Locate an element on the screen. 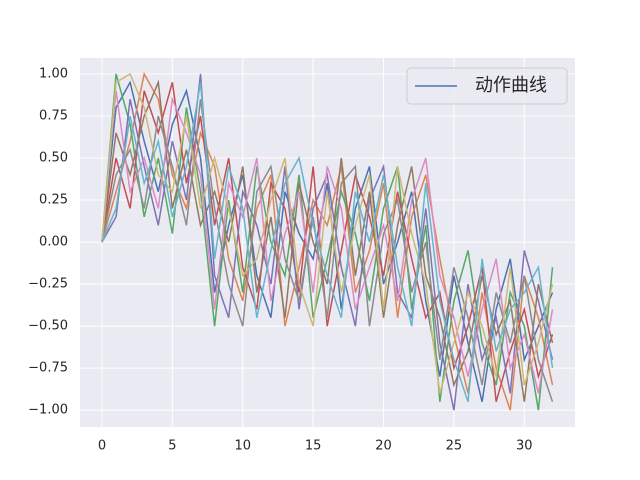 This screenshot has height=480, width=640. y-tick-label: 0.25 is located at coordinates (53, 200).